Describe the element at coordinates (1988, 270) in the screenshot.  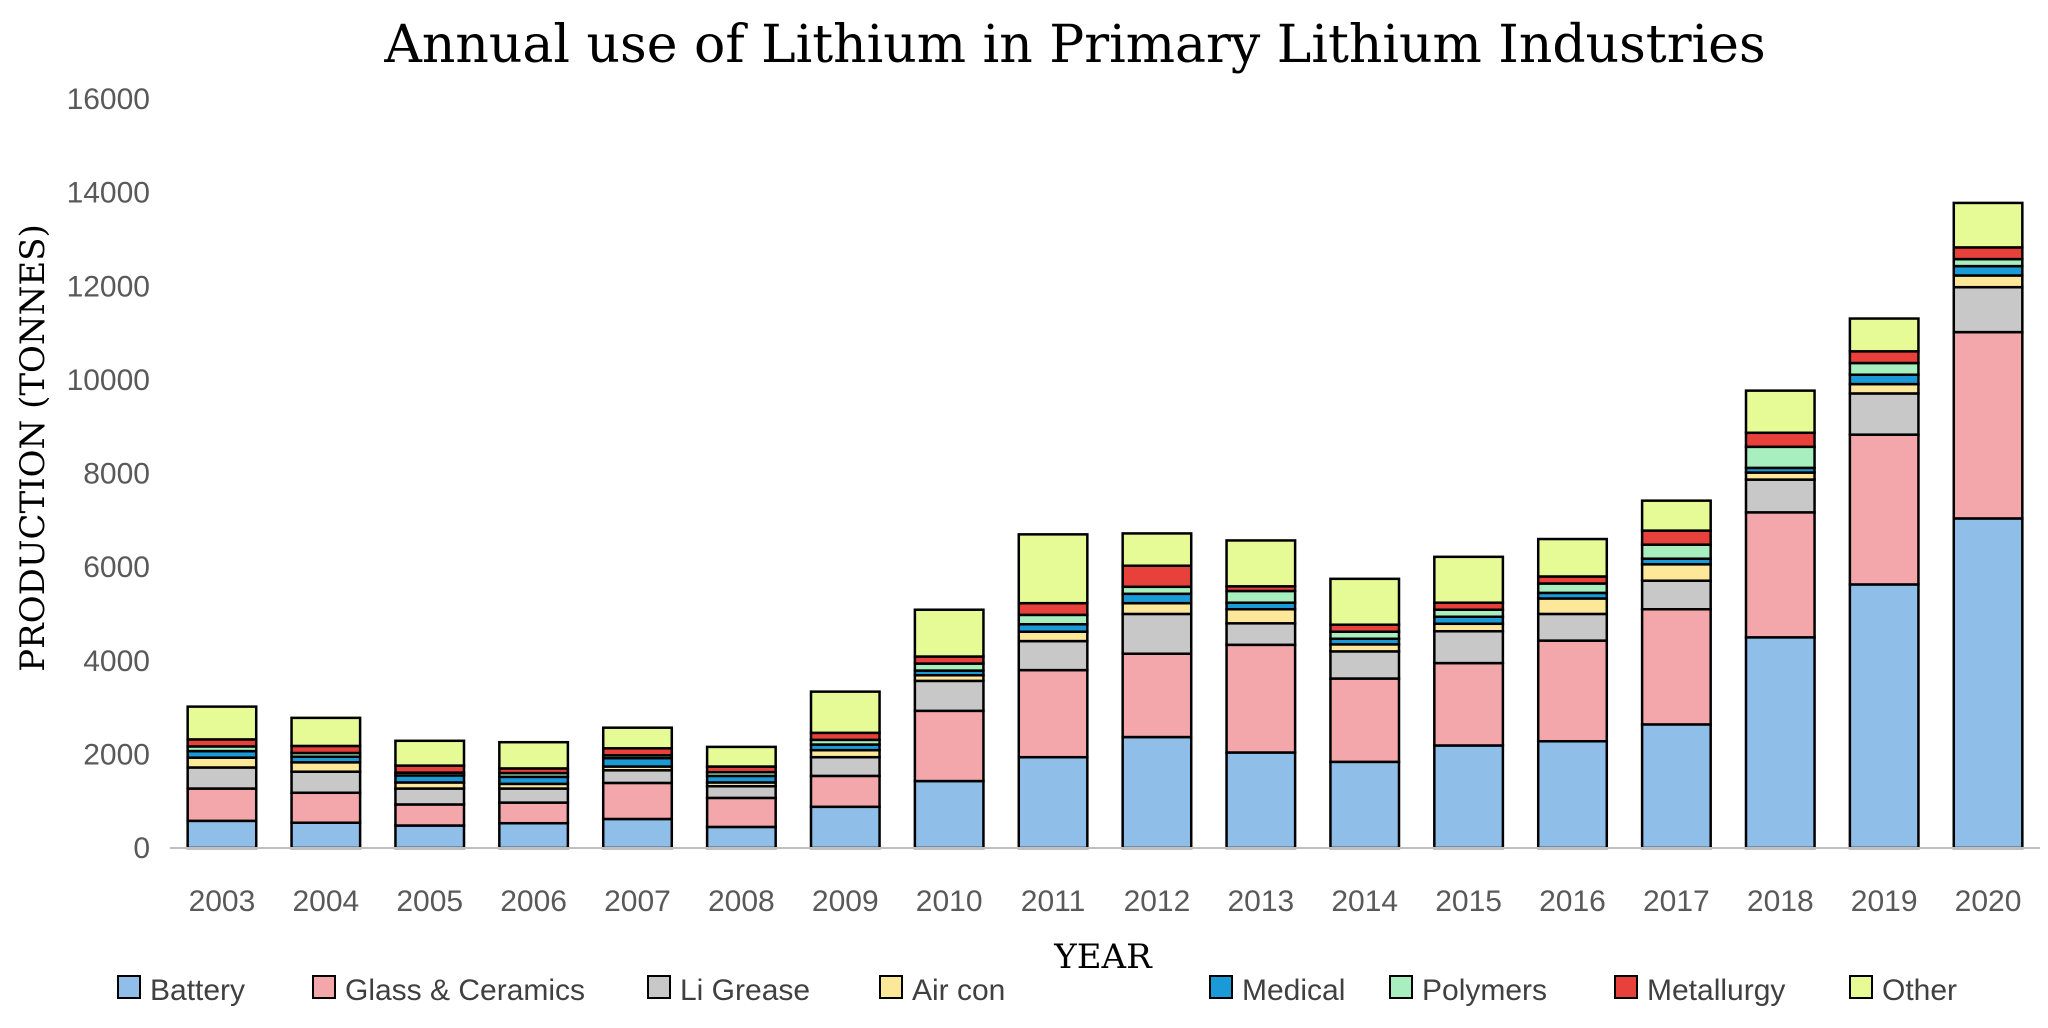
I see `bar-medical-2020` at that location.